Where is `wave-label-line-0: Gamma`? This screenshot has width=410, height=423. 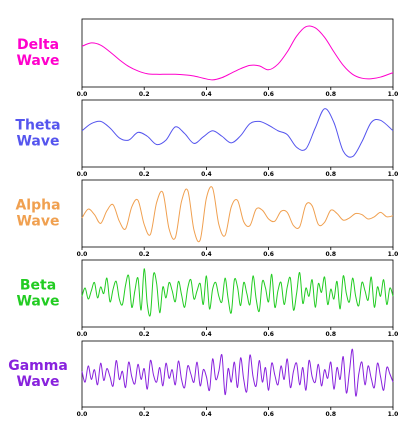 wave-label-line-0: Gamma is located at coordinates (38, 366).